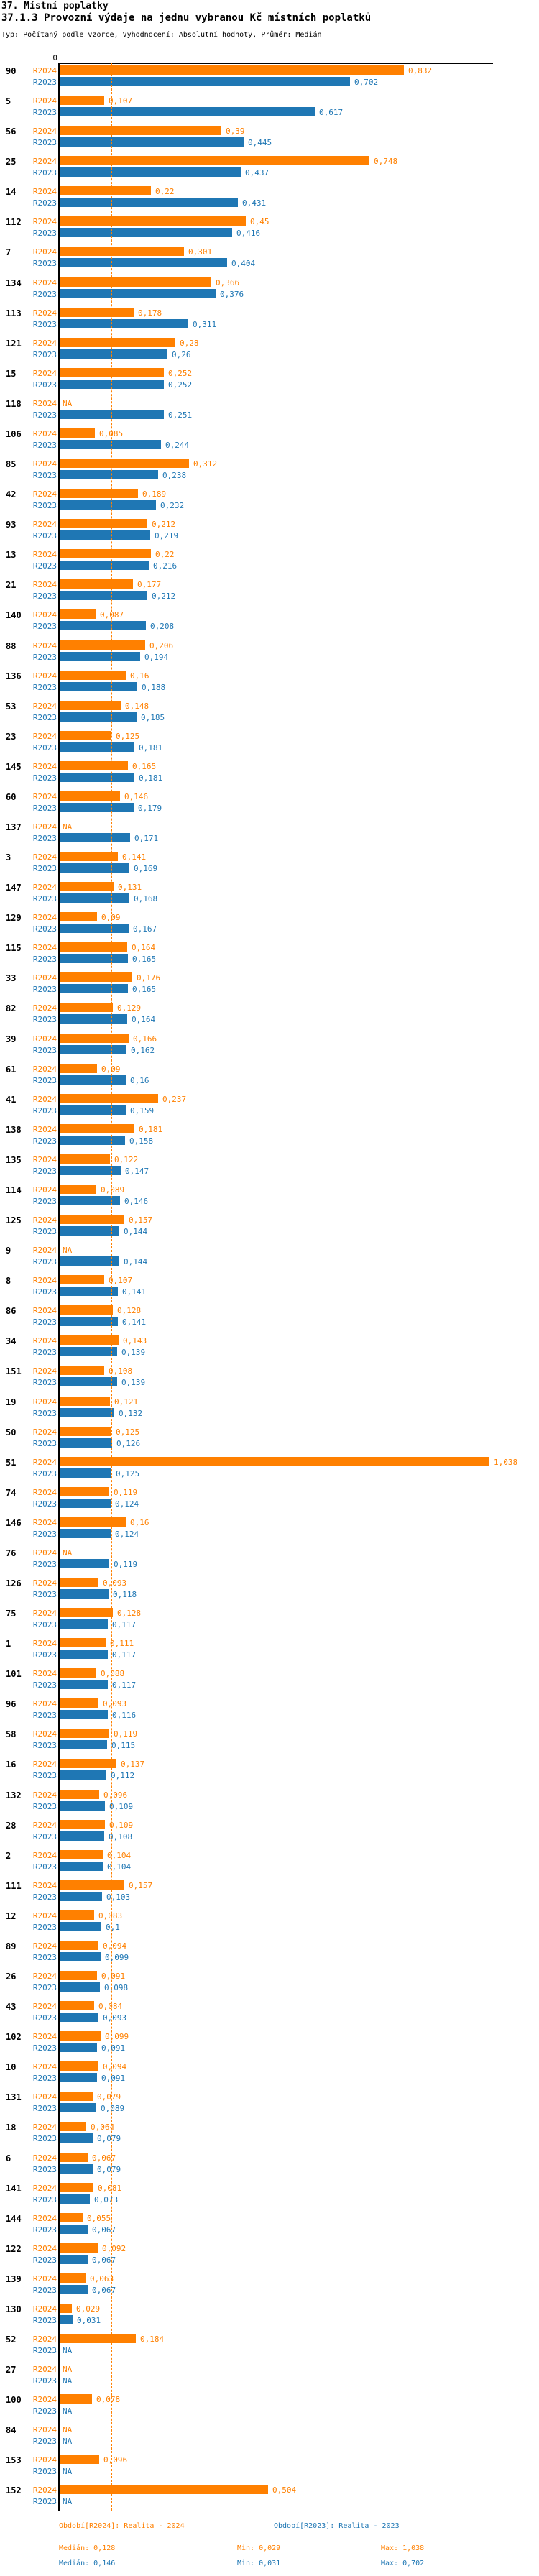  I want to click on group-id-label: 84, so click(11, 2430).